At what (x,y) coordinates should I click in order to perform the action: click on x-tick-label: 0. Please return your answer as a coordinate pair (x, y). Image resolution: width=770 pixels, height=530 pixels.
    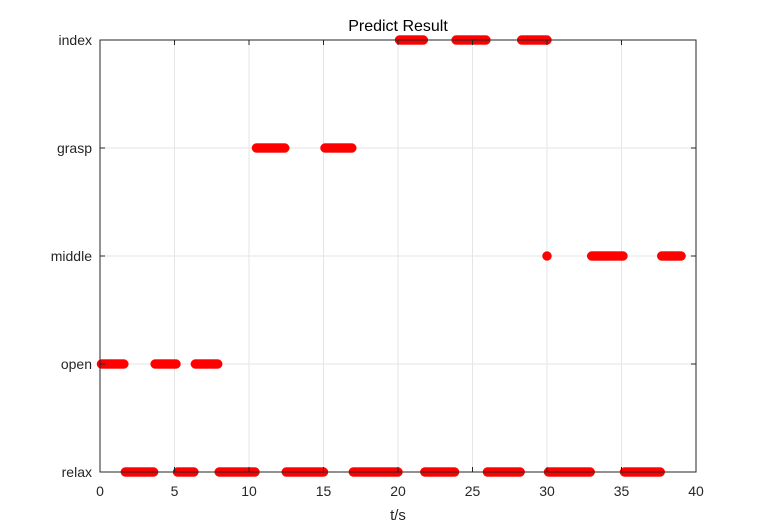
    Looking at the image, I should click on (100, 491).